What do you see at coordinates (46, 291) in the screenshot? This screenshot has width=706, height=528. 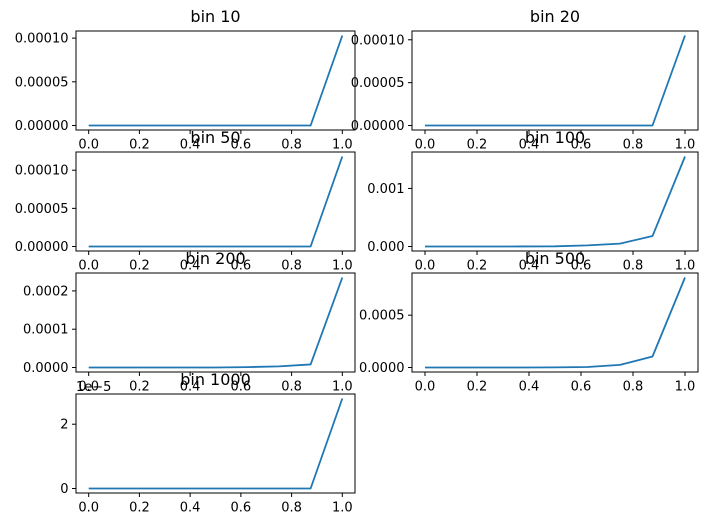 I see `y-tick-label: 0.0002` at bounding box center [46, 291].